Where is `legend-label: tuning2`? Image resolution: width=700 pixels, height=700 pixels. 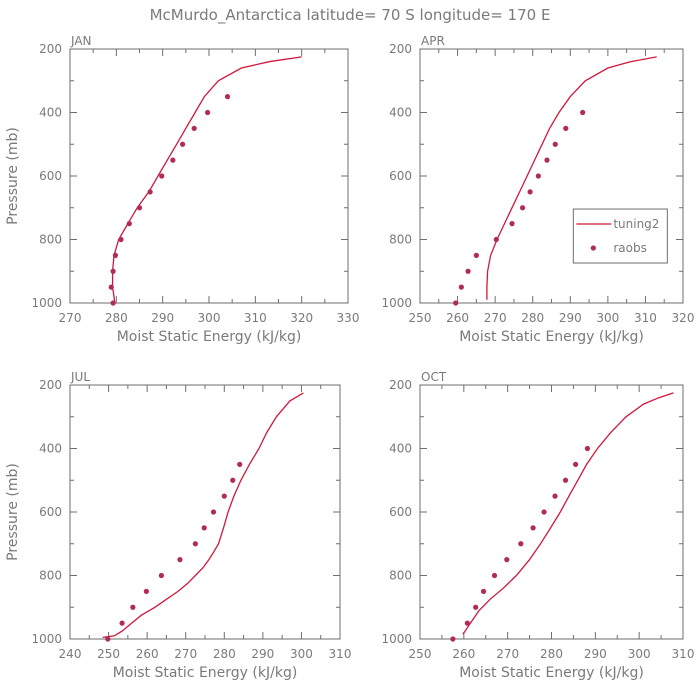 legend-label: tuning2 is located at coordinates (636, 224).